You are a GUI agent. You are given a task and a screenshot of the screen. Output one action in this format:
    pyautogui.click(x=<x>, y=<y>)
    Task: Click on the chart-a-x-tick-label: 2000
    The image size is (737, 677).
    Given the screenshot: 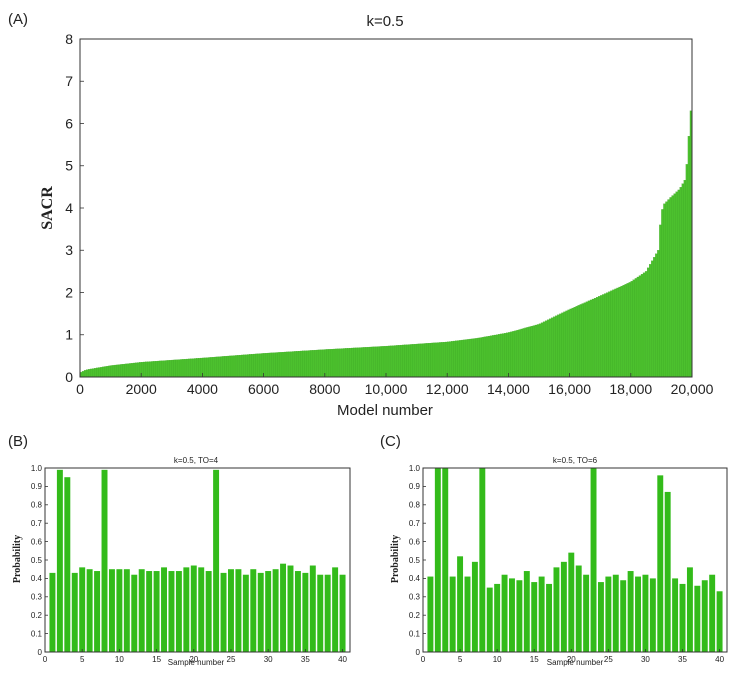 What is the action you would take?
    pyautogui.click(x=141, y=389)
    